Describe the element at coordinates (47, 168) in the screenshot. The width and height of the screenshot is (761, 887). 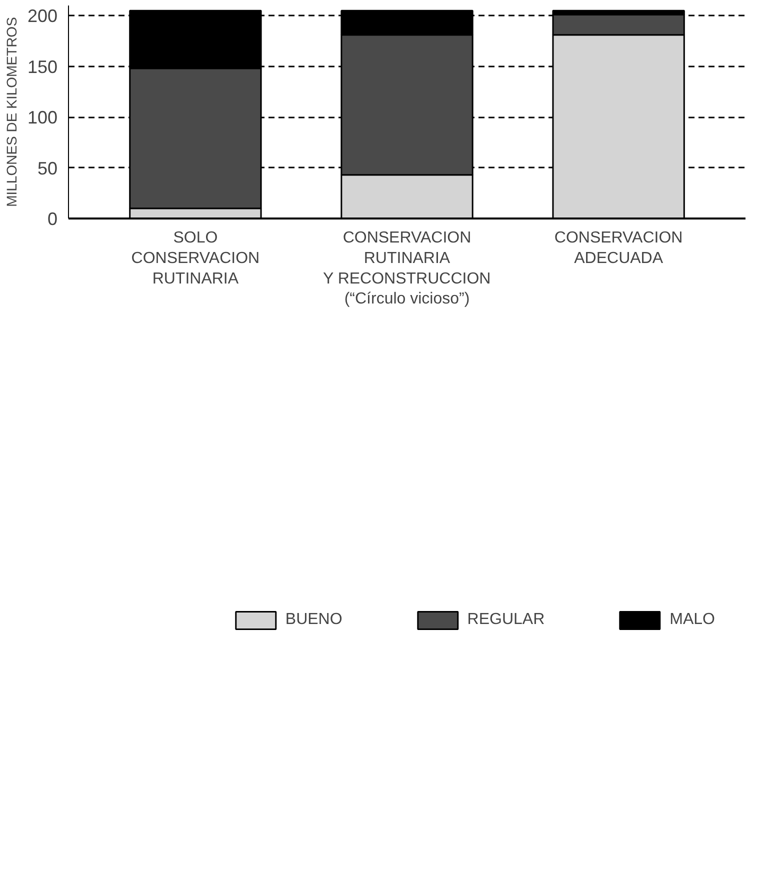
I see `y-tick-label: 50` at that location.